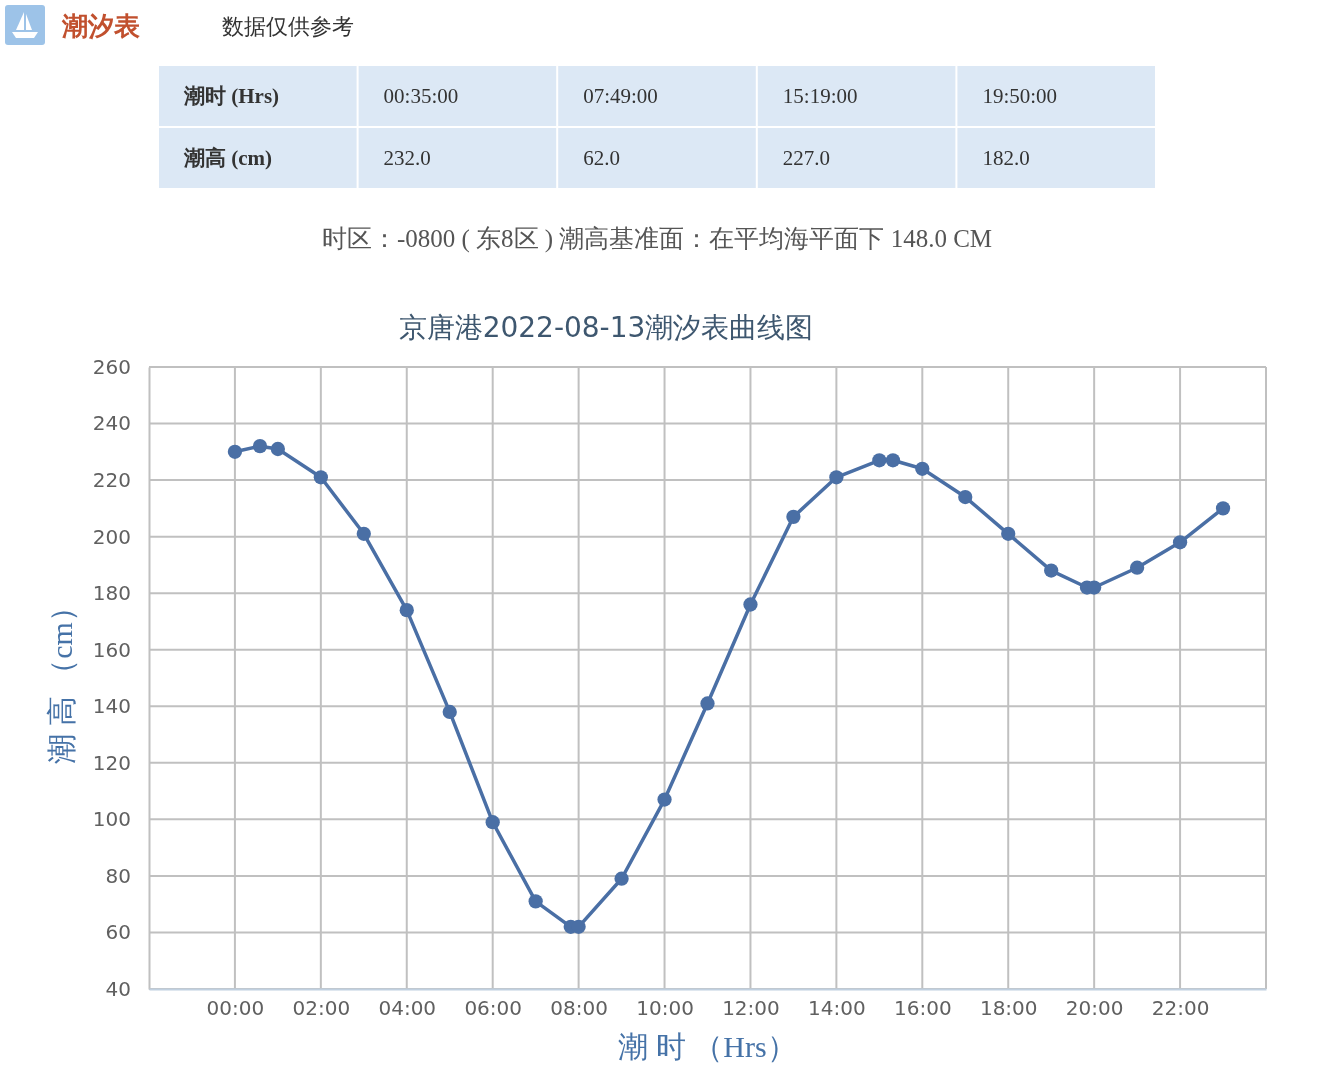  What do you see at coordinates (111, 366) in the screenshot?
I see `y-tick-label: 260` at bounding box center [111, 366].